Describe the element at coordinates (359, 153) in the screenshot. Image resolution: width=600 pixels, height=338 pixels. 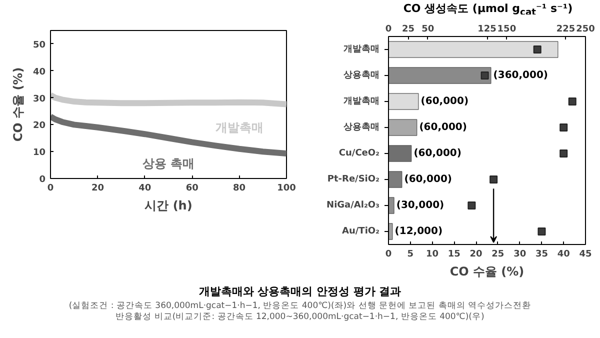
I see `y-tick-label: Cu/CeO₂` at that location.